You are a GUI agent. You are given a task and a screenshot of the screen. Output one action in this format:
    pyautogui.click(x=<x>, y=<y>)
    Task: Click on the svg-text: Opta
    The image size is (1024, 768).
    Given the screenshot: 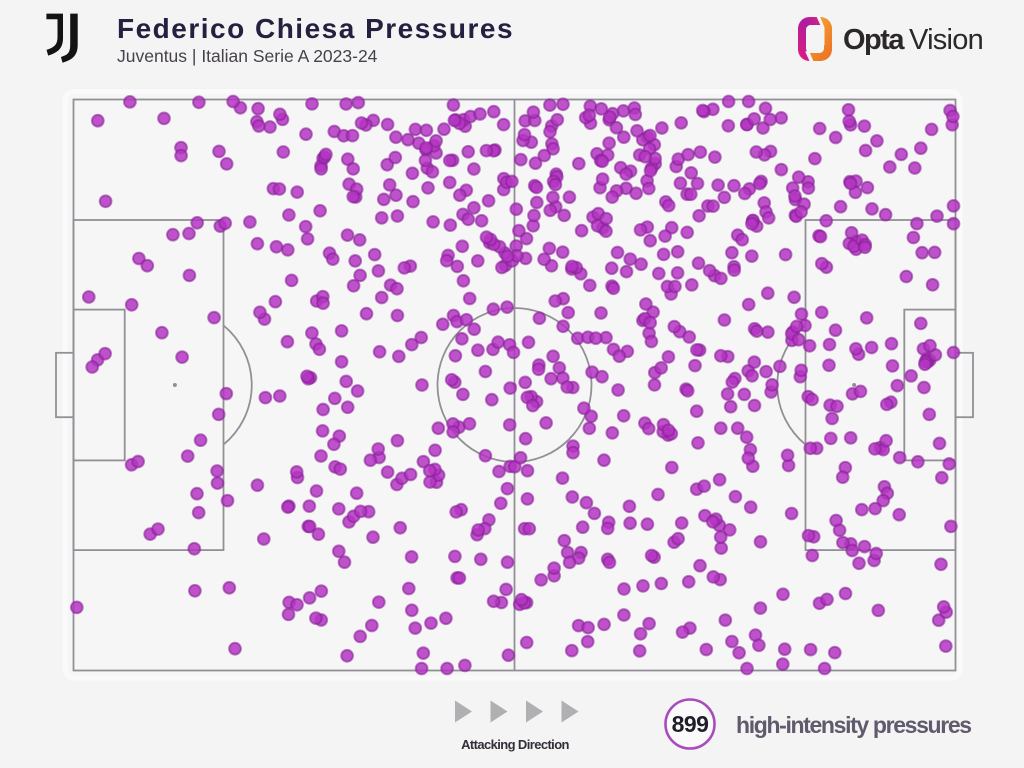 What is the action you would take?
    pyautogui.click(x=874, y=40)
    